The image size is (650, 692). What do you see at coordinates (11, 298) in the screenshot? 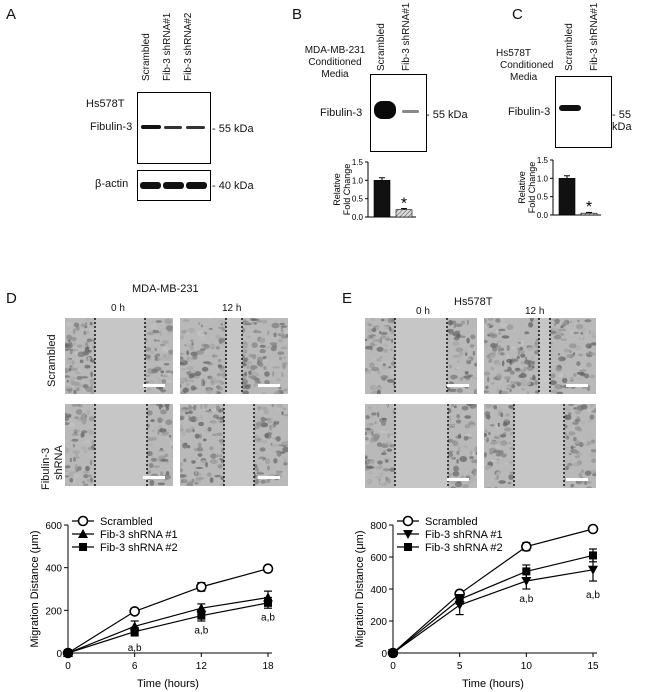
I see `panel-letter-d: D` at bounding box center [11, 298].